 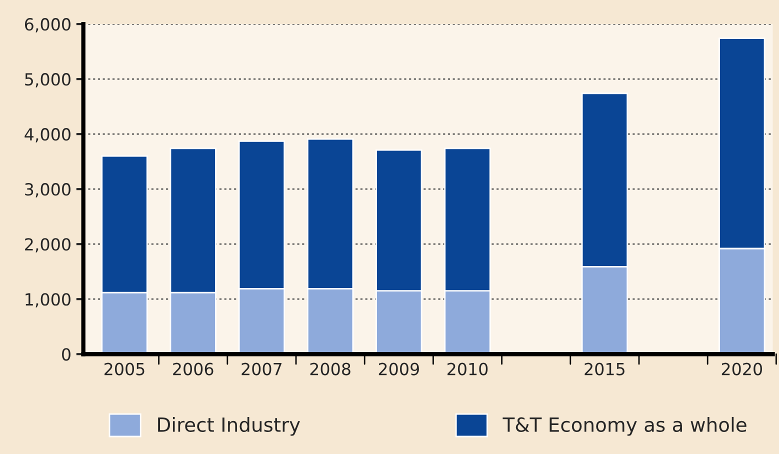 What do you see at coordinates (47, 245) in the screenshot?
I see `y-tick-label: 2,000` at bounding box center [47, 245].